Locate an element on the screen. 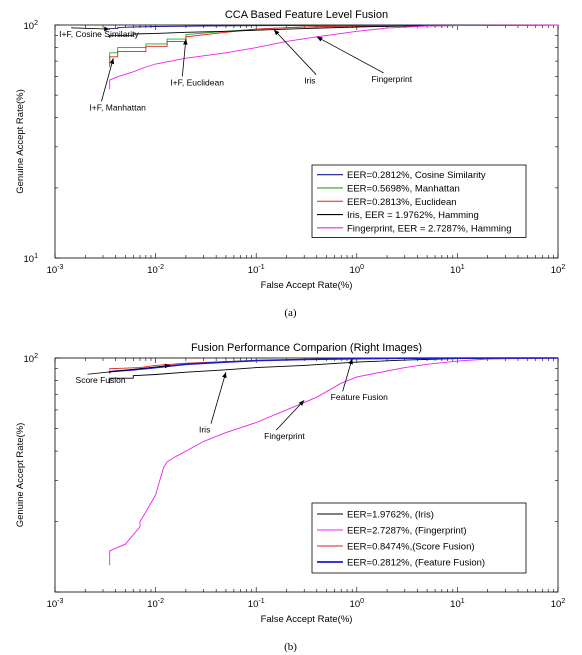  chart-1-annotation-2: Fingerprint is located at coordinates (284, 436).